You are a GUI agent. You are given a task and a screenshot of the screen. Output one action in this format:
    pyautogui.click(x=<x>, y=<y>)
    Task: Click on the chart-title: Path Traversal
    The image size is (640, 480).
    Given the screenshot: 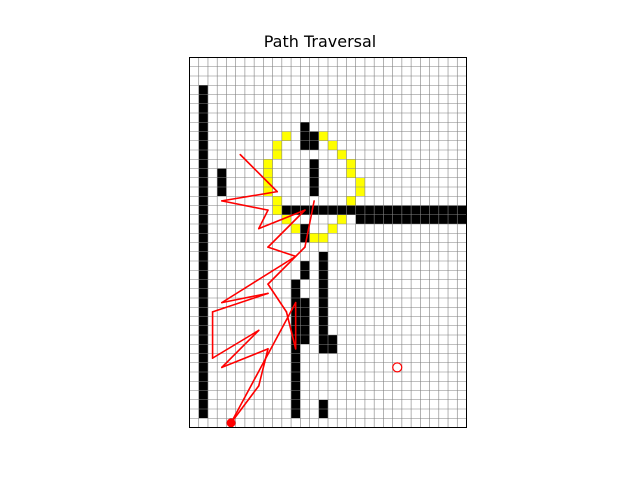 What is the action you would take?
    pyautogui.click(x=320, y=41)
    